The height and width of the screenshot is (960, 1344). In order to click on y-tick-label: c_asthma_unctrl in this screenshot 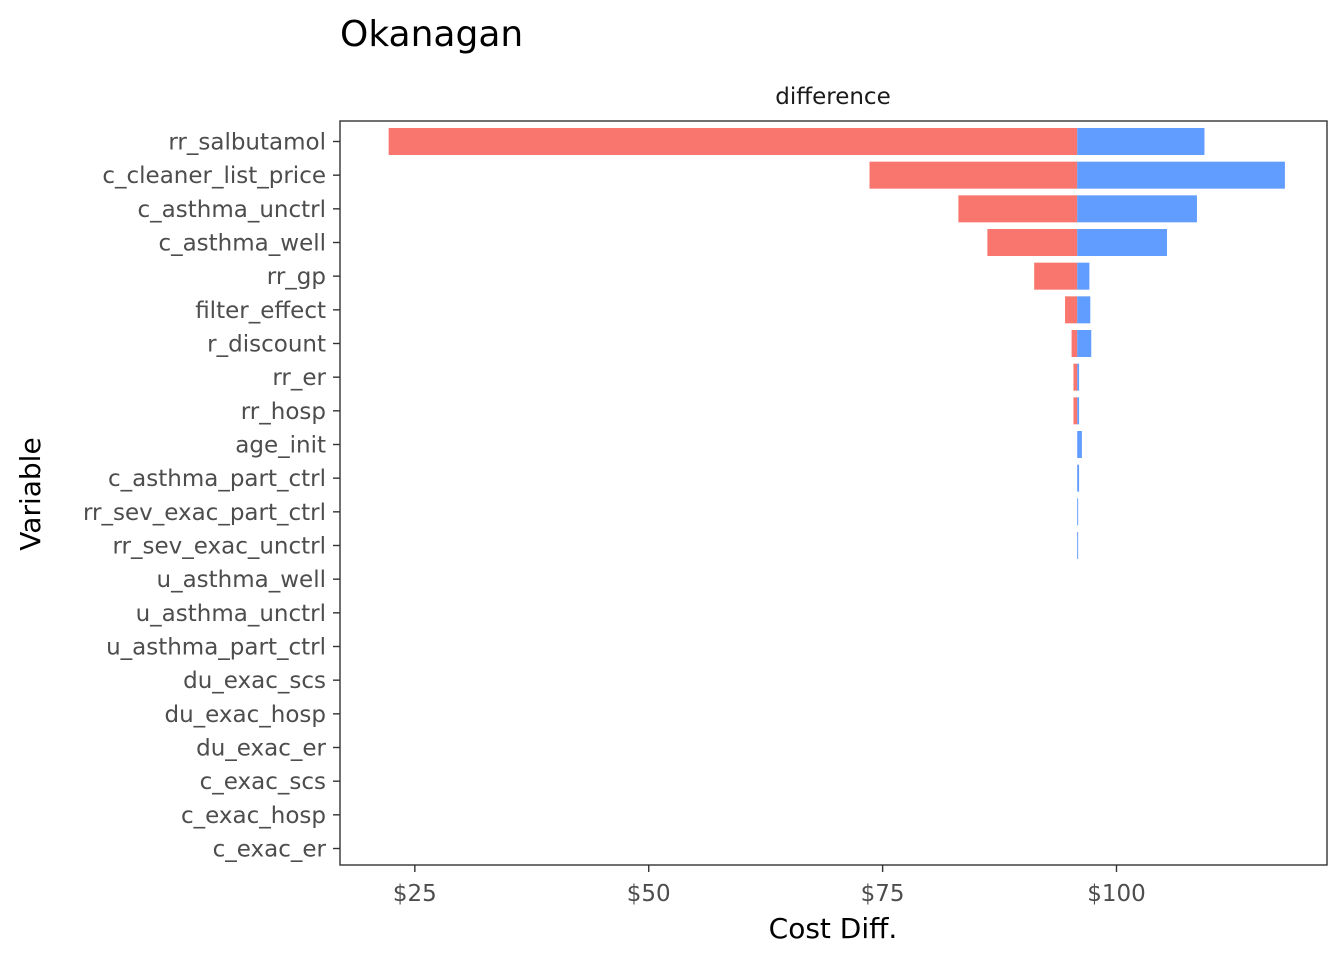, I will do `click(232, 210)`.